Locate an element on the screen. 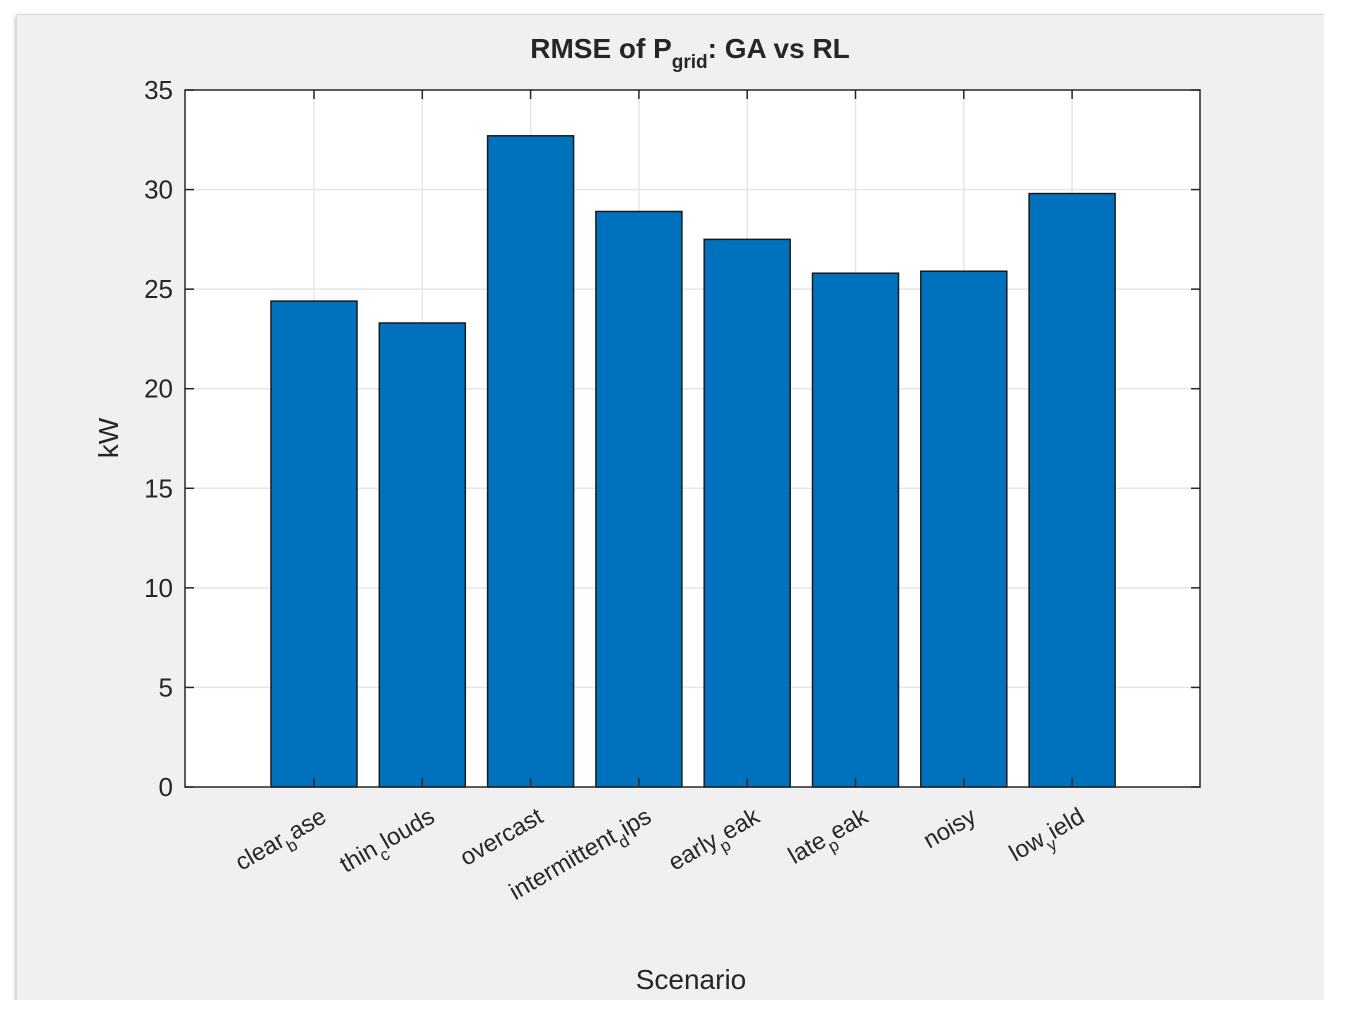 This screenshot has height=1031, width=1355. chart-title: RMSE of Pgrid: GA vs RL is located at coordinates (690, 53).